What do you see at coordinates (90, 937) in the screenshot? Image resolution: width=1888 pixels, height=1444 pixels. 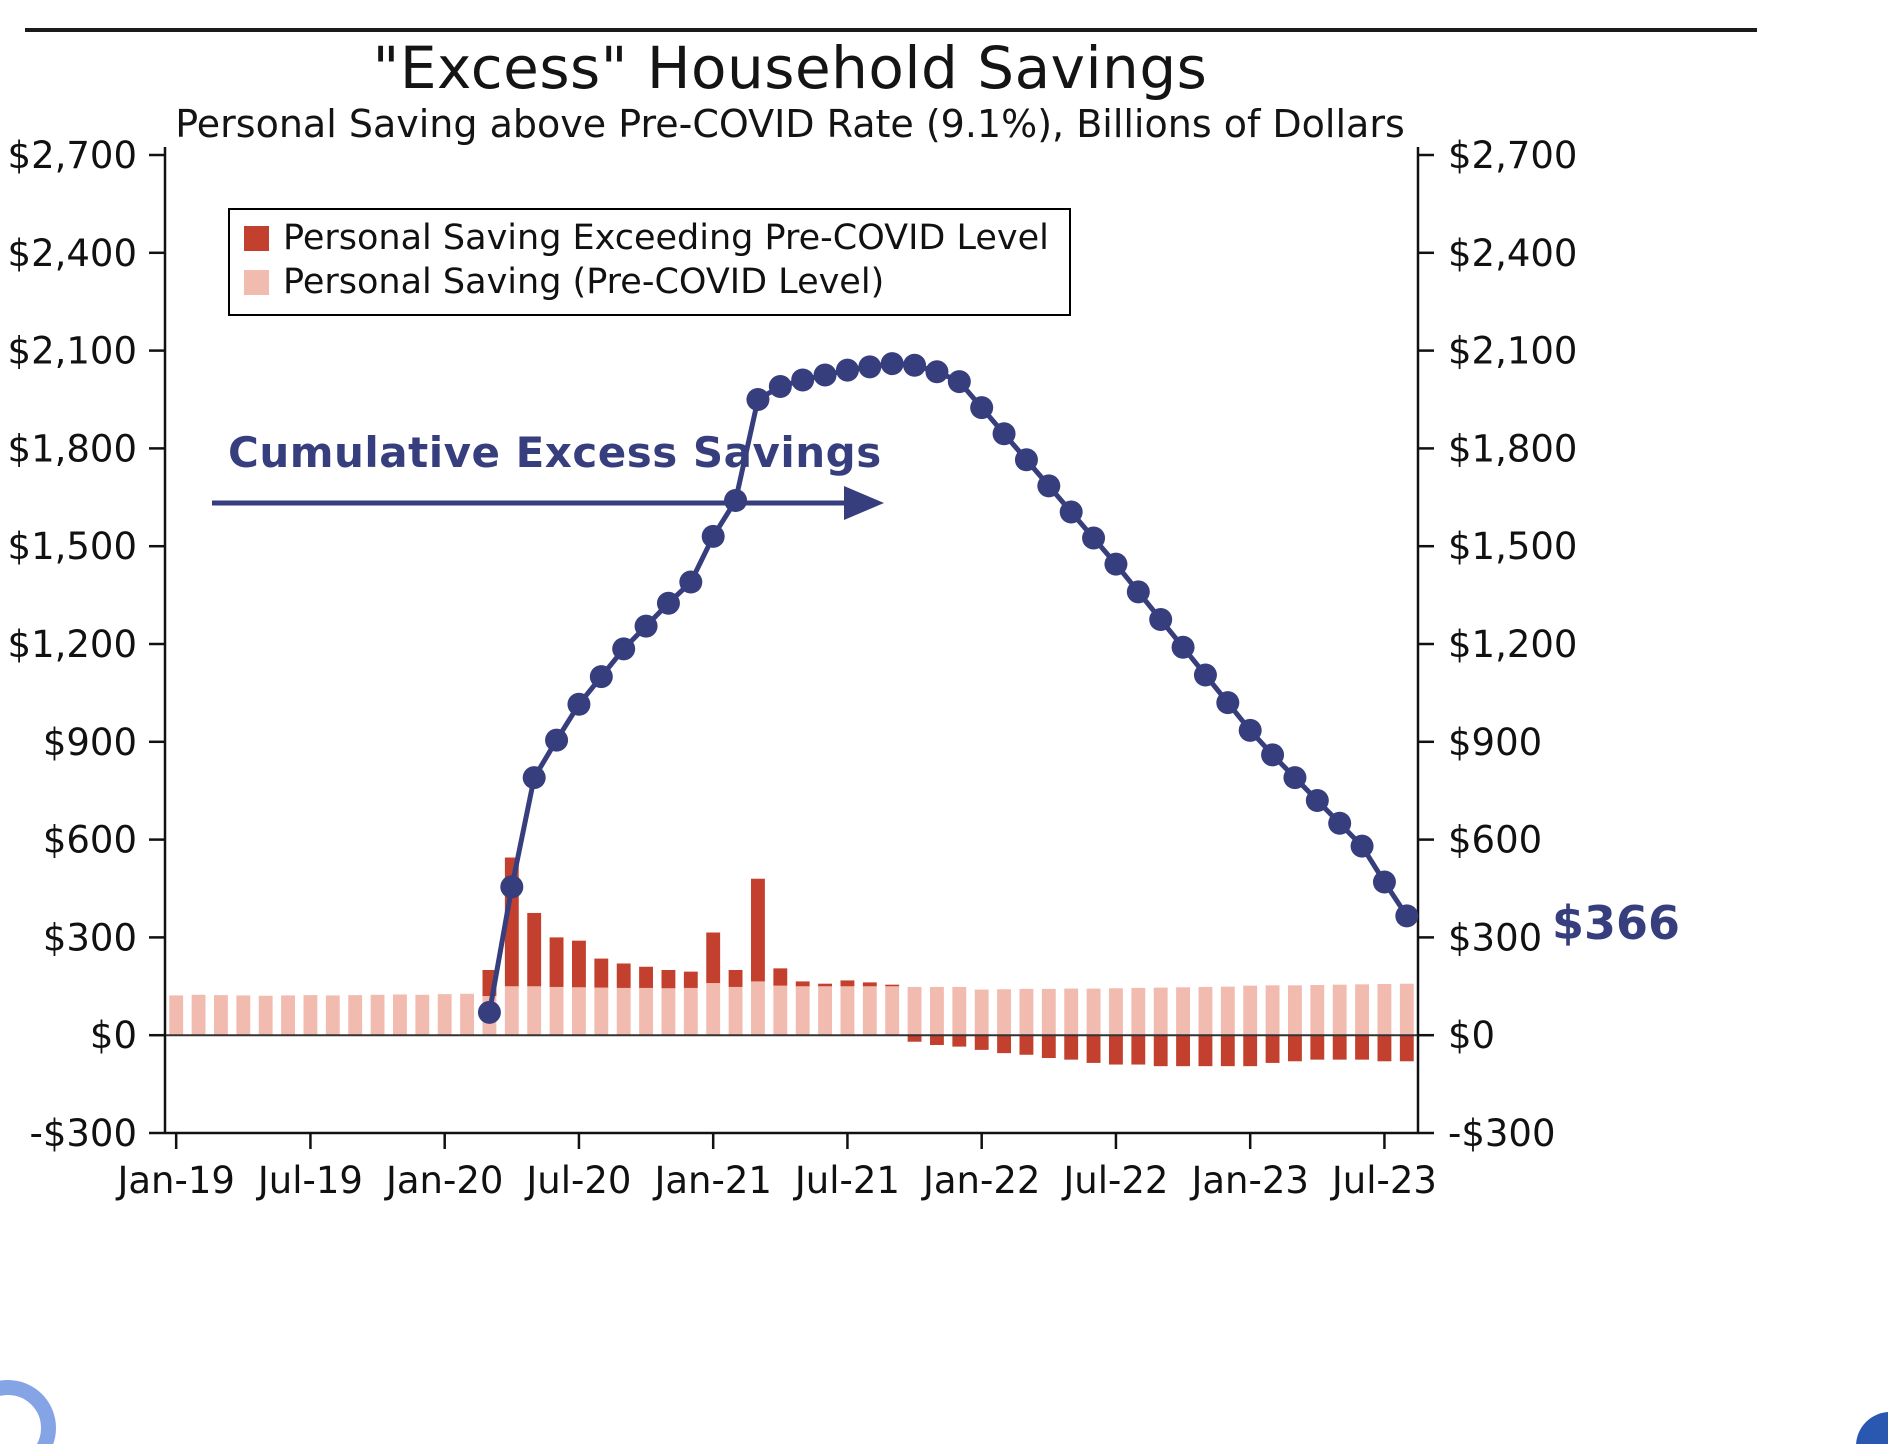 I see `y-tick-label-left: $300` at bounding box center [90, 937].